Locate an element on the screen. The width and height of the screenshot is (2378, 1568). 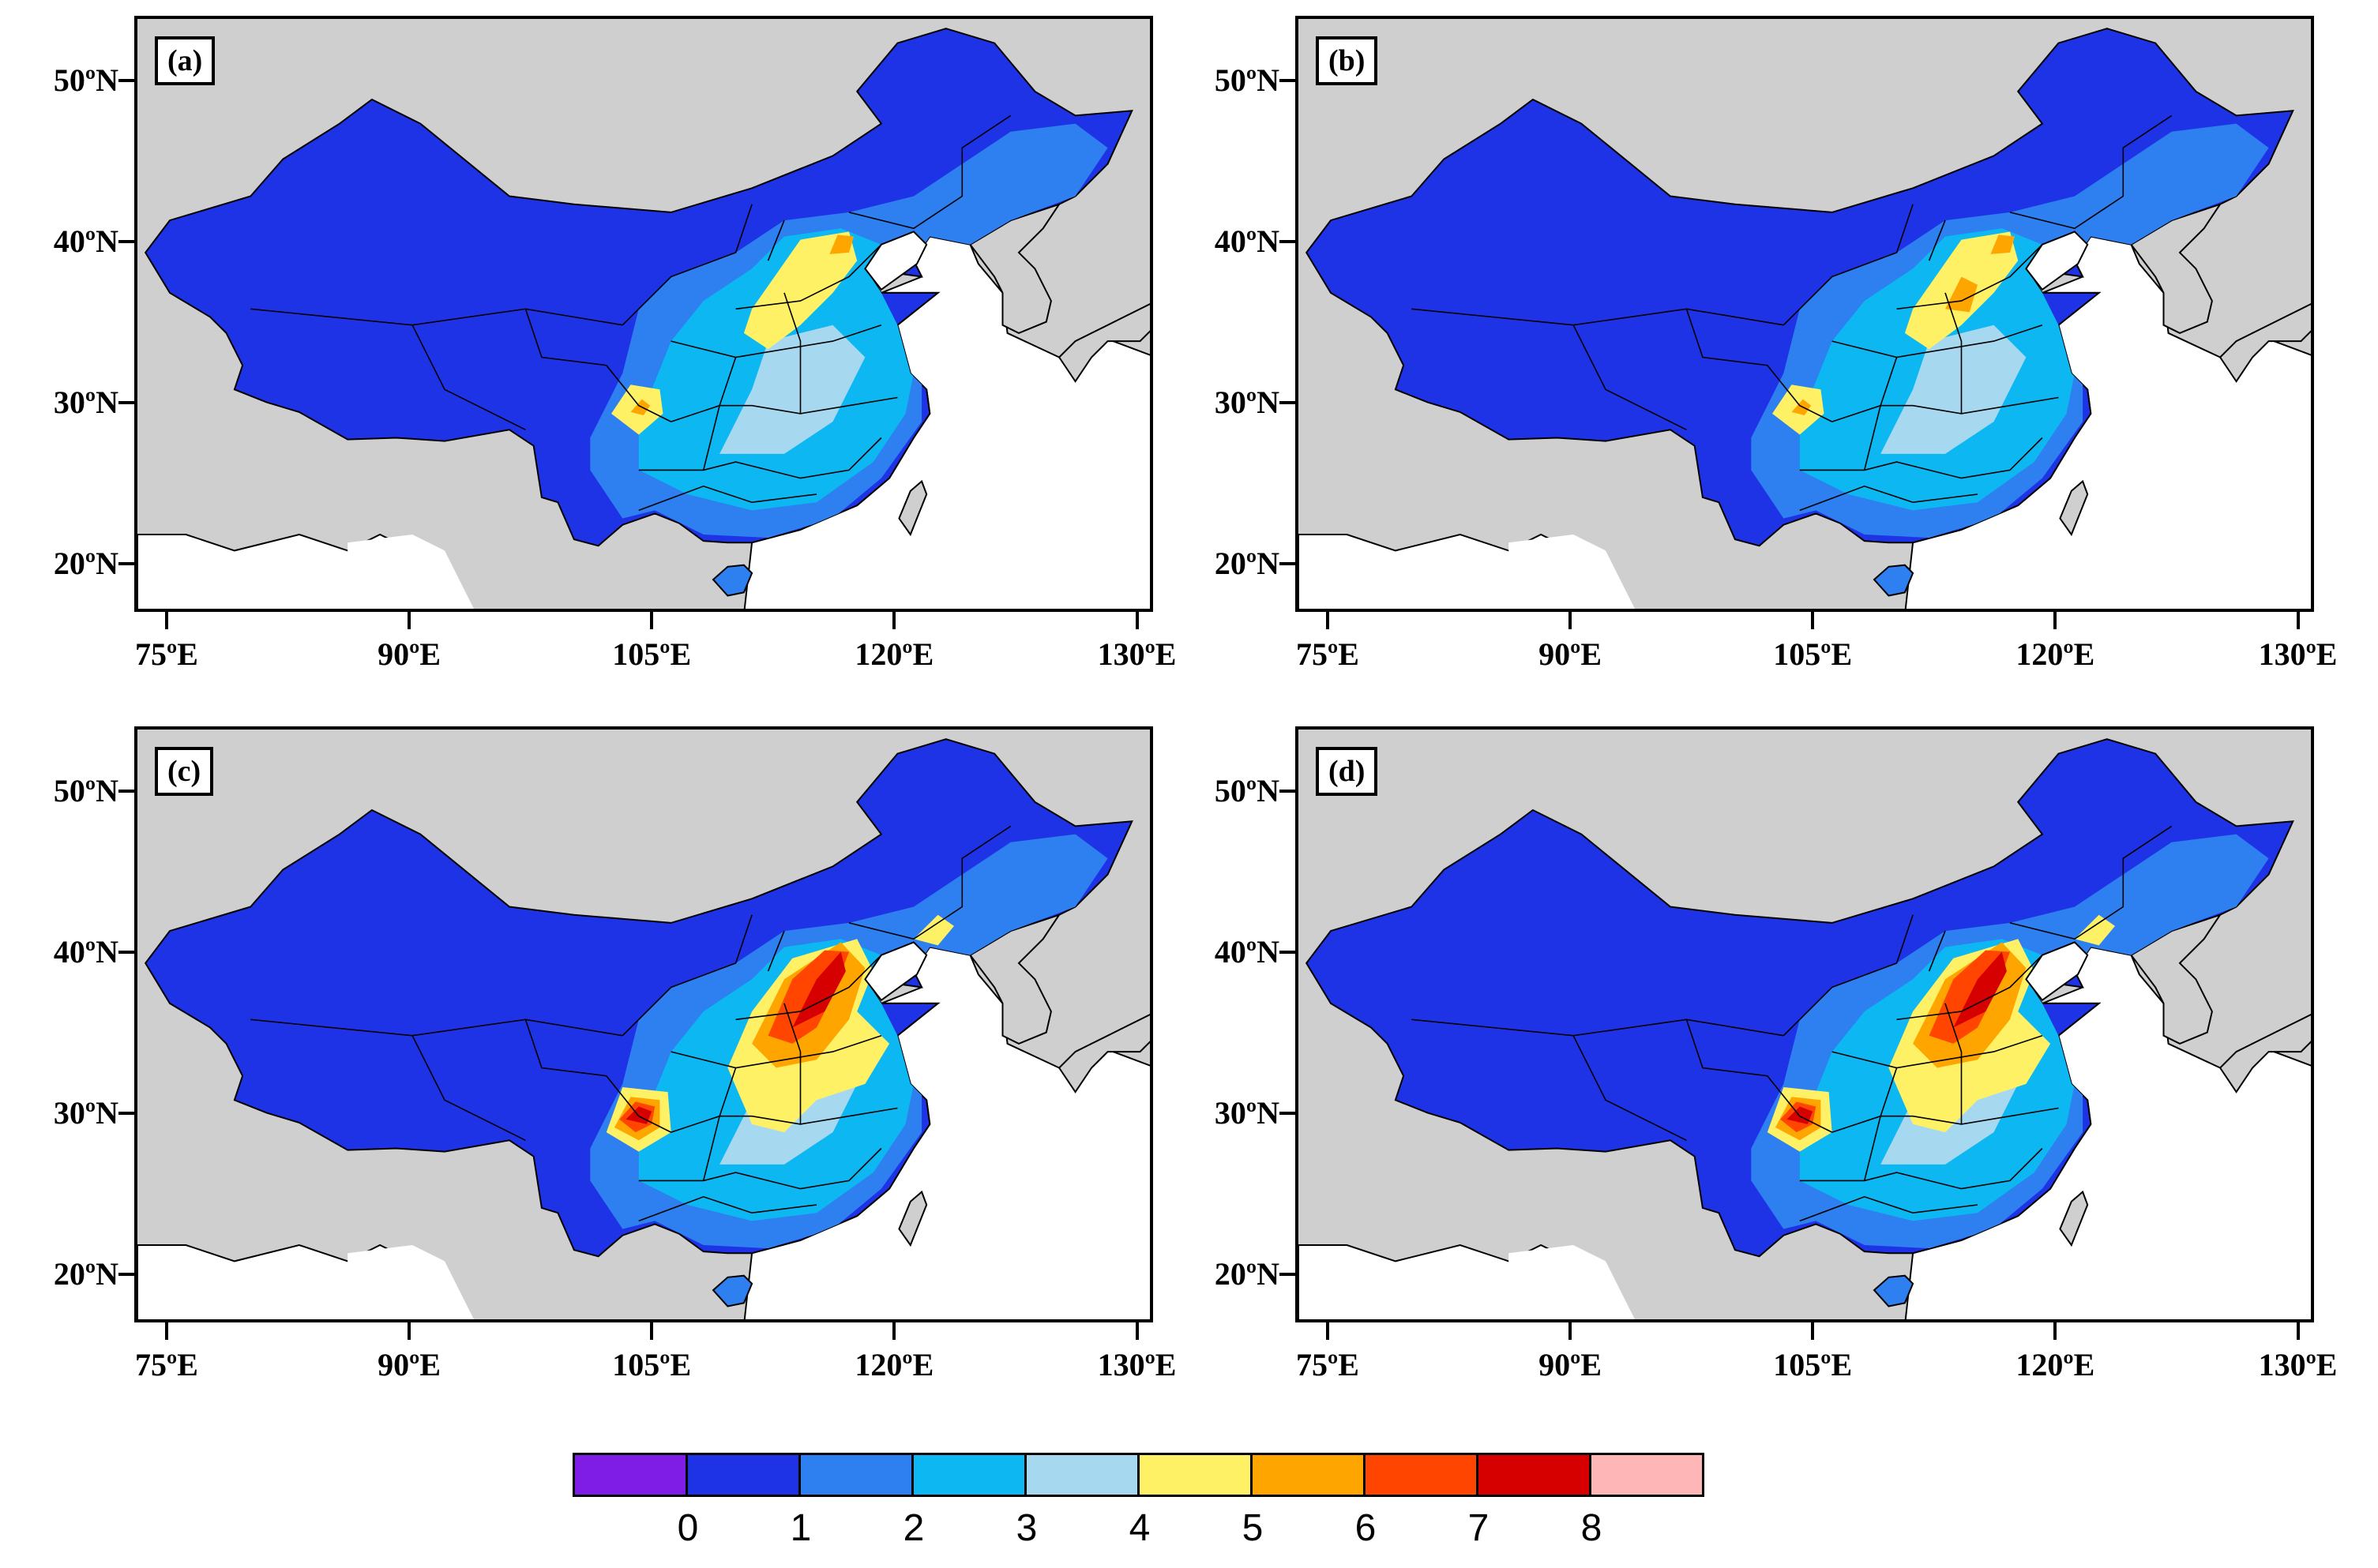
colorbar-tick-label: 1 is located at coordinates (801, 1528).